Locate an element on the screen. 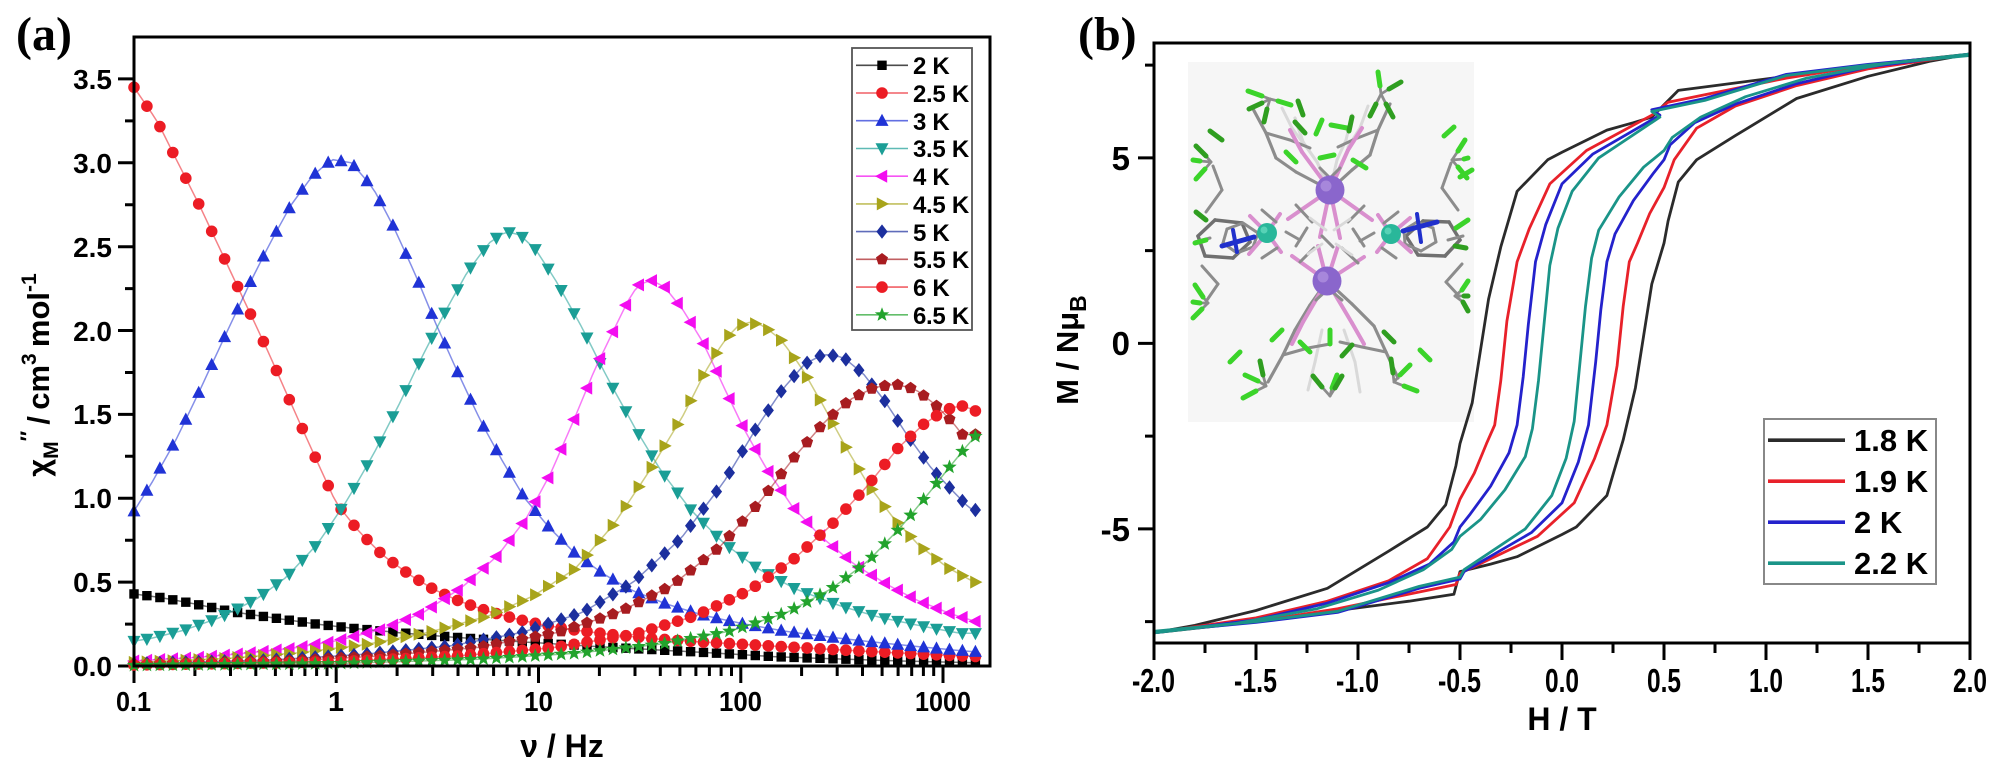 The width and height of the screenshot is (2000, 776). svg-text: 2.5 is located at coordinates (92, 247).